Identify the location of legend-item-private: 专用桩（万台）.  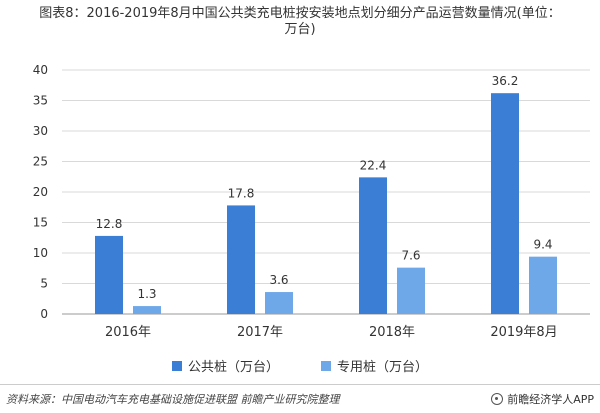
(374, 365).